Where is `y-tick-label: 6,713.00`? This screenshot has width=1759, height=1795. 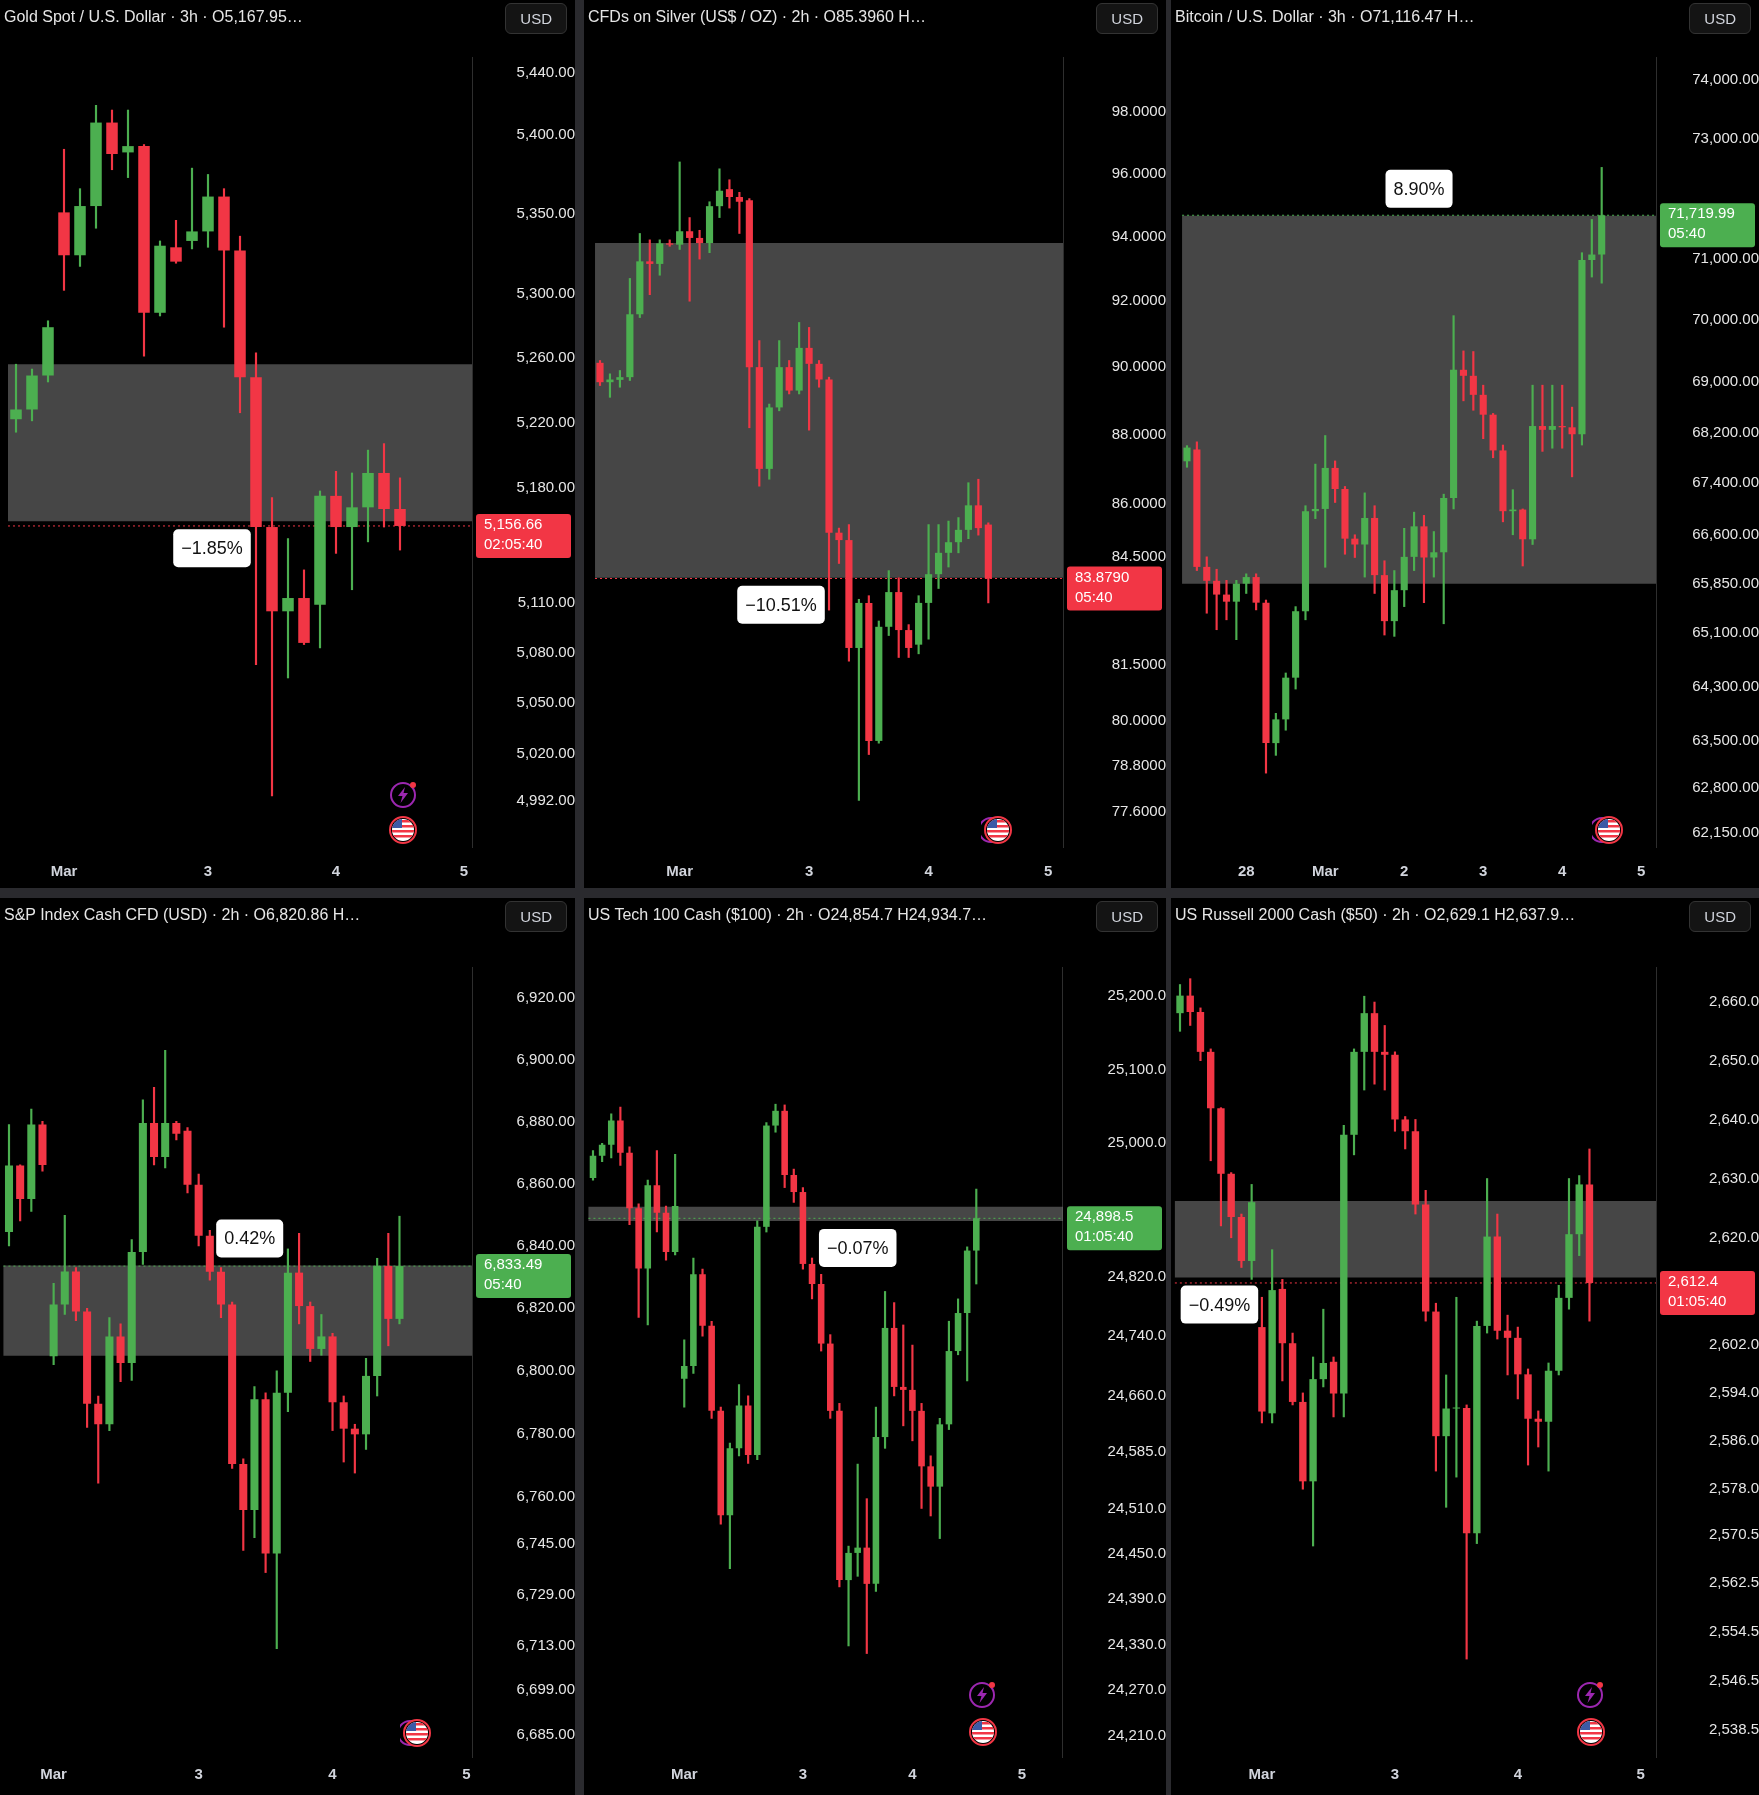 y-tick-label: 6,713.00 is located at coordinates (545, 1644).